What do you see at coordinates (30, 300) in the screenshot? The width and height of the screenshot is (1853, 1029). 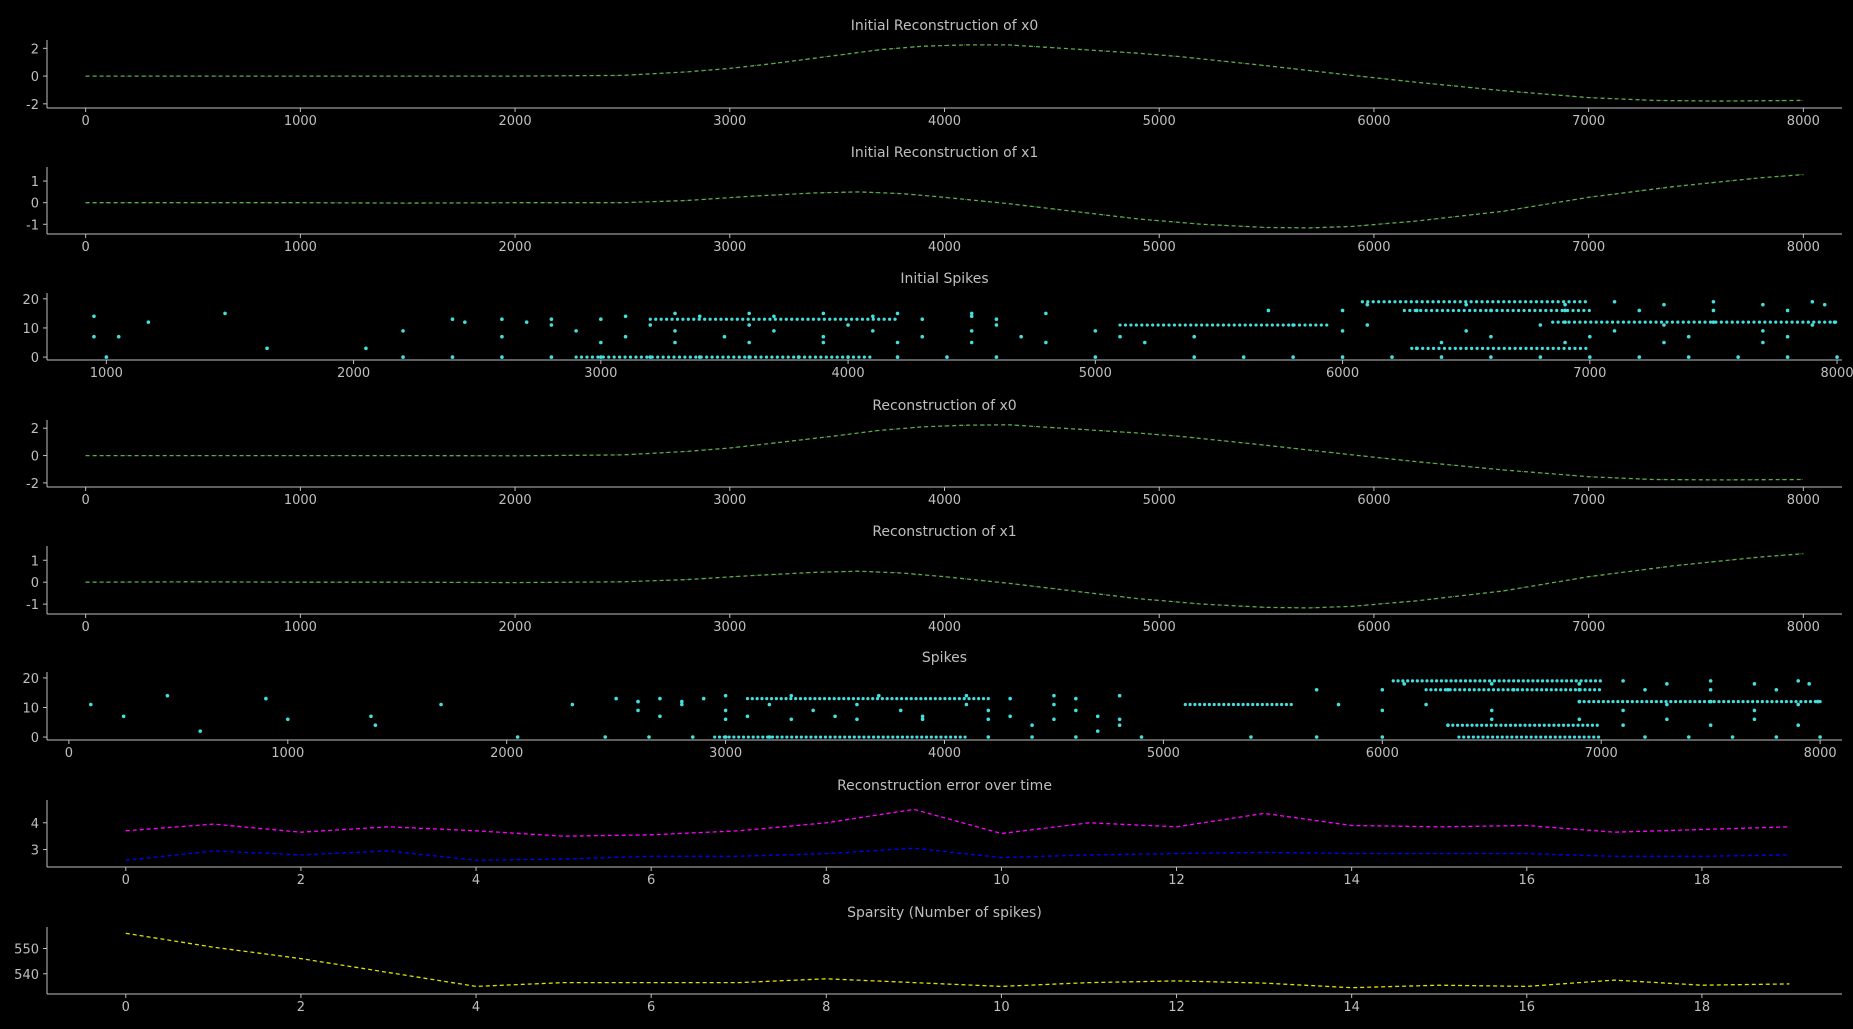 I see `y-tick-label: 20` at bounding box center [30, 300].